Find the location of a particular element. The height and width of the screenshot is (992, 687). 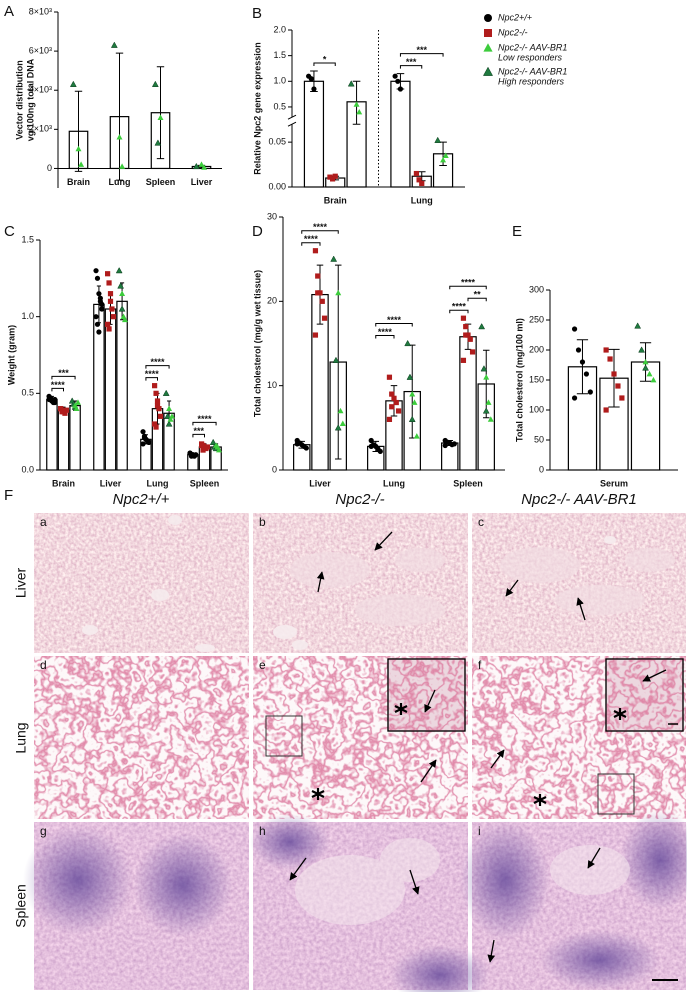

x-tick-label: Liver is located at coordinates (320, 483).